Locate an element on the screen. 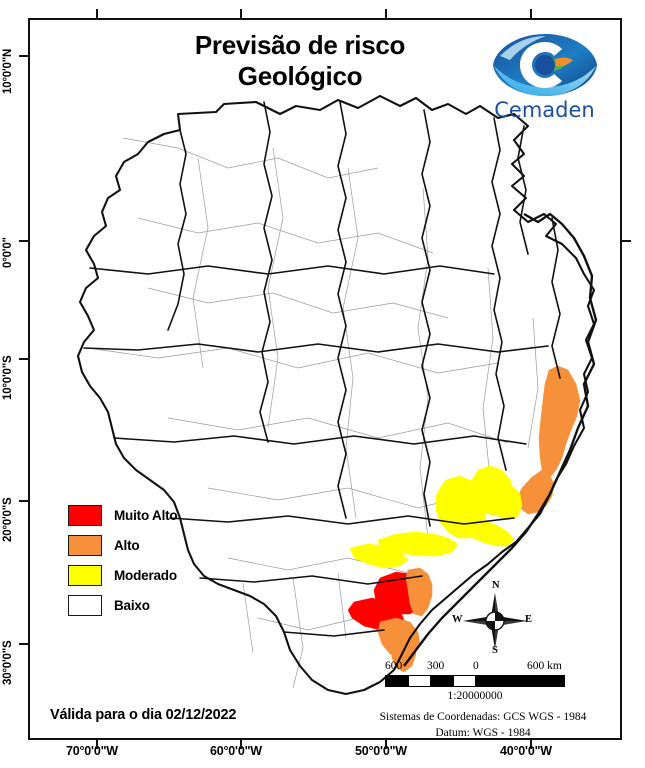 The image size is (645, 768). legend-label-moderado: Moderado is located at coordinates (145, 575).